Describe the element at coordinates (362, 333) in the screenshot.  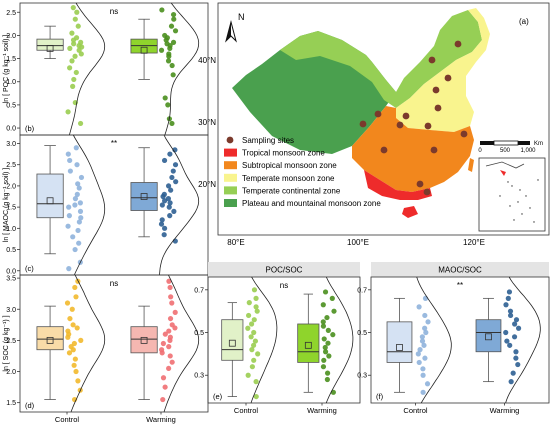
I see `y-tick-label: 0.5` at that location.